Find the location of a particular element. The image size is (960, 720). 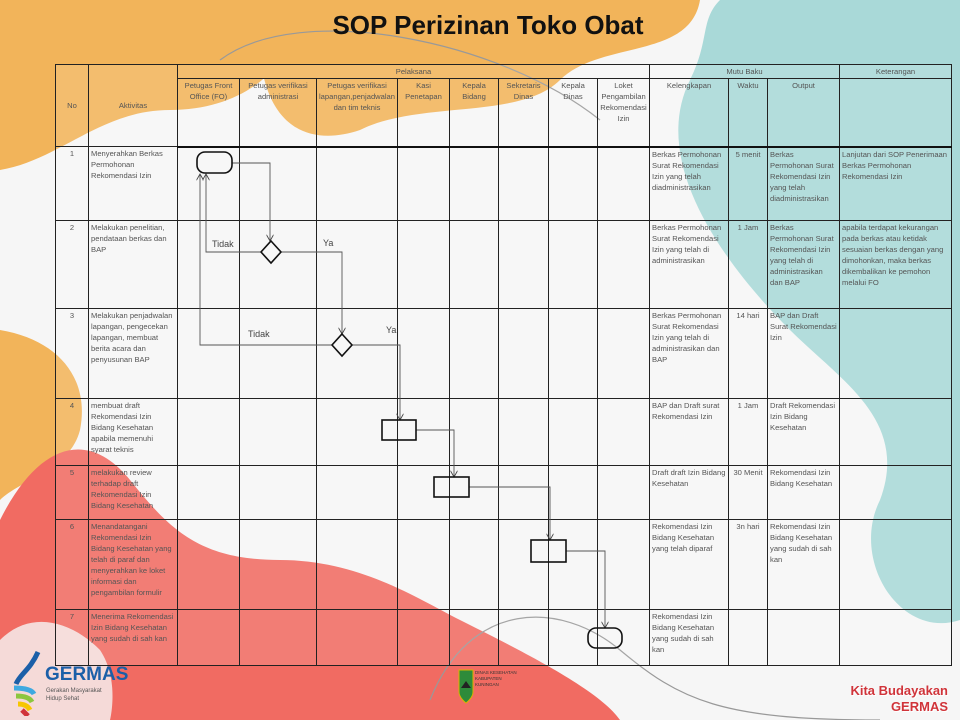

header-pelaksana-col: Petugas verifikasi administrasi is located at coordinates (278, 113).